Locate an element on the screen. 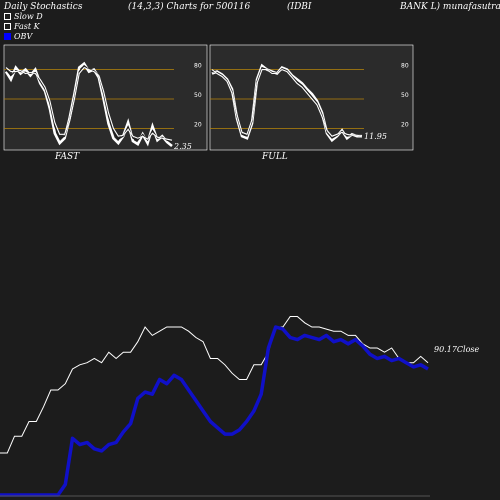 This screenshot has height=500, width=500. chart-heading: Daily Stochastics is located at coordinates (43, 7).